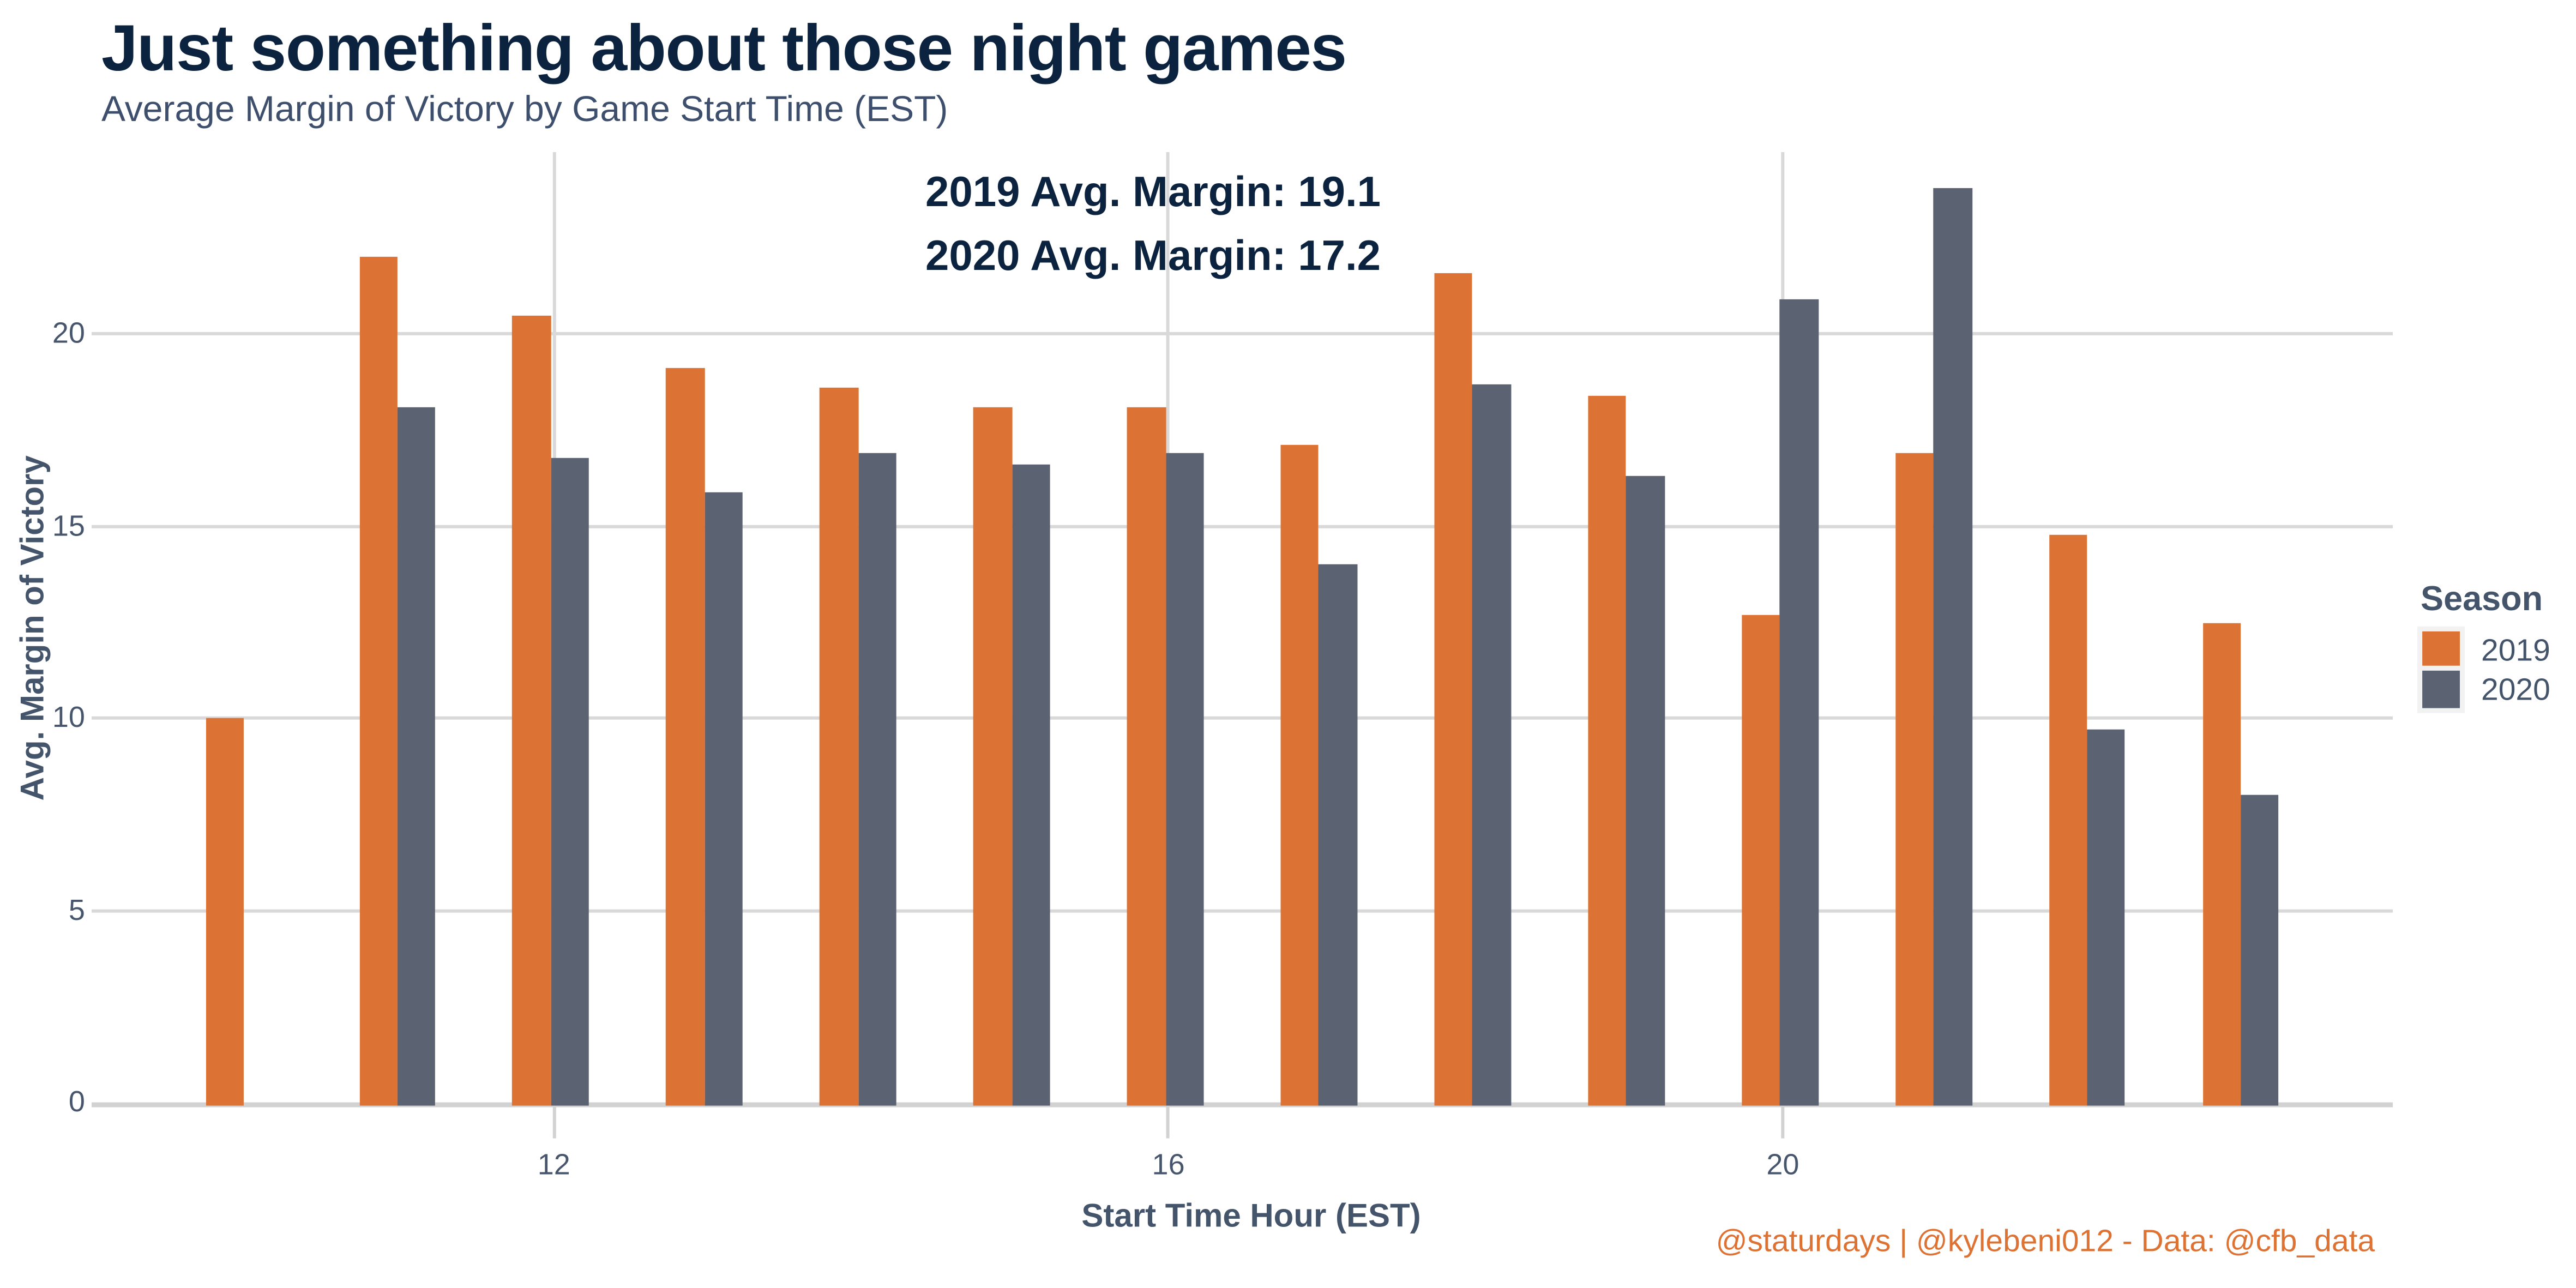 This screenshot has height=1288, width=2576. Describe the element at coordinates (68, 525) in the screenshot. I see `y-tick-label-15: 15` at that location.